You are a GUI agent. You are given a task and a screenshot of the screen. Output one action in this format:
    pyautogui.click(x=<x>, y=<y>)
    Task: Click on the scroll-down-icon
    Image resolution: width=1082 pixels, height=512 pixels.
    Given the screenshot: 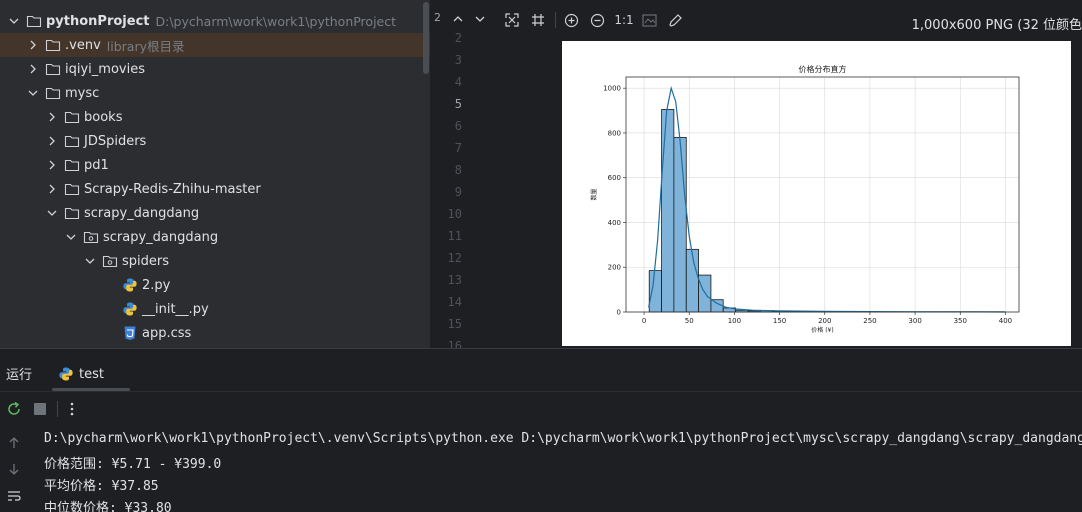 What is the action you would take?
    pyautogui.click(x=480, y=19)
    